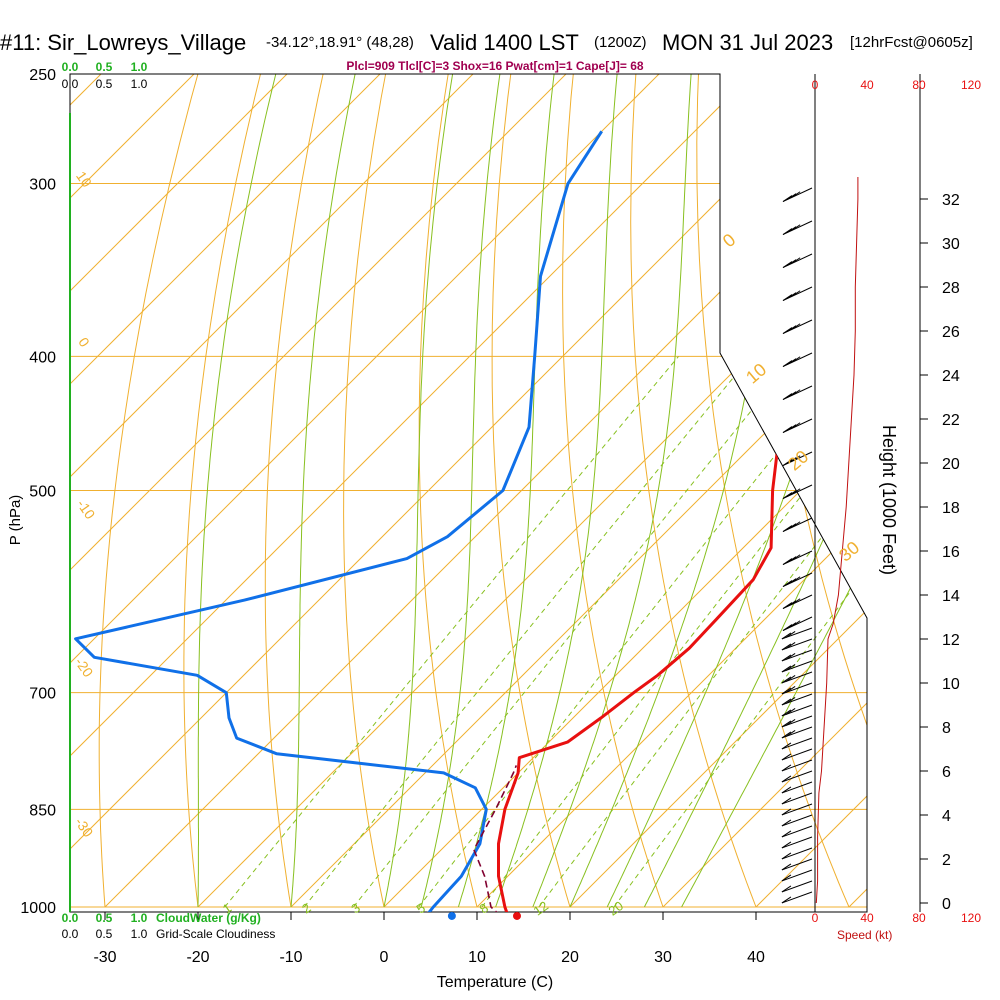 This screenshot has height=1000, width=1000. What do you see at coordinates (104, 84) in the screenshot?
I see `cloudiness-scale-top: 0.5` at bounding box center [104, 84].